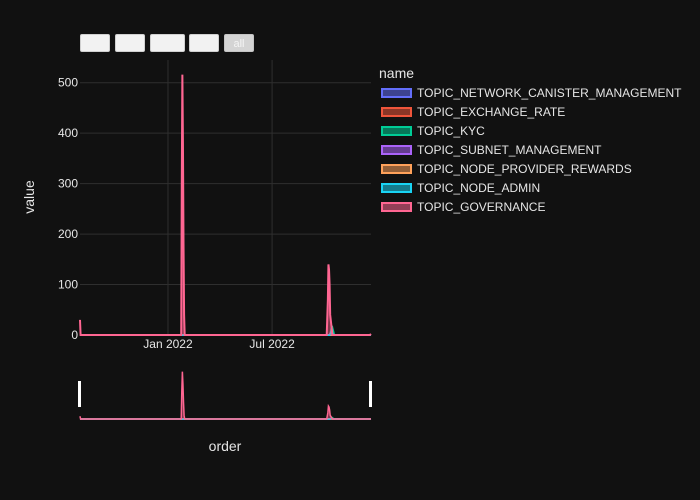 This screenshot has width=700, height=500. Describe the element at coordinates (396, 73) in the screenshot. I see `legend-title: name` at that location.